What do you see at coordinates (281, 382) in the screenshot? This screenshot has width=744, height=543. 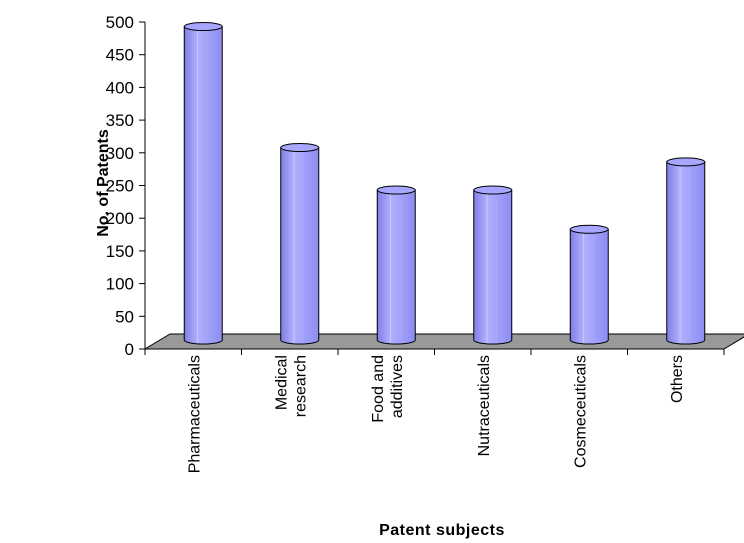 I see `x-tick-label: Medical` at bounding box center [281, 382].